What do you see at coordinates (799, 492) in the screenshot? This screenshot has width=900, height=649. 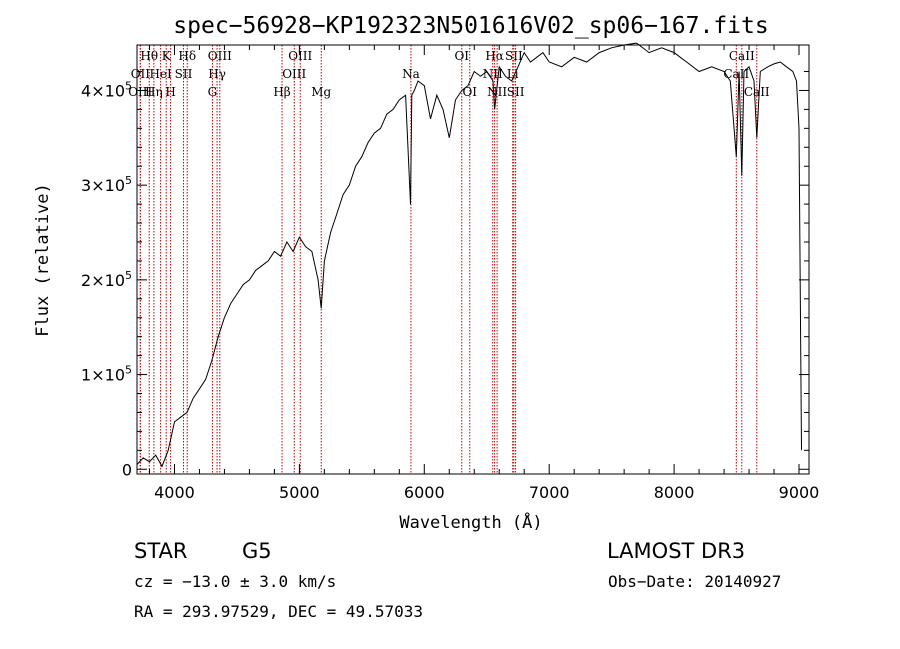 I see `x-tick-label: 9000` at bounding box center [799, 492].